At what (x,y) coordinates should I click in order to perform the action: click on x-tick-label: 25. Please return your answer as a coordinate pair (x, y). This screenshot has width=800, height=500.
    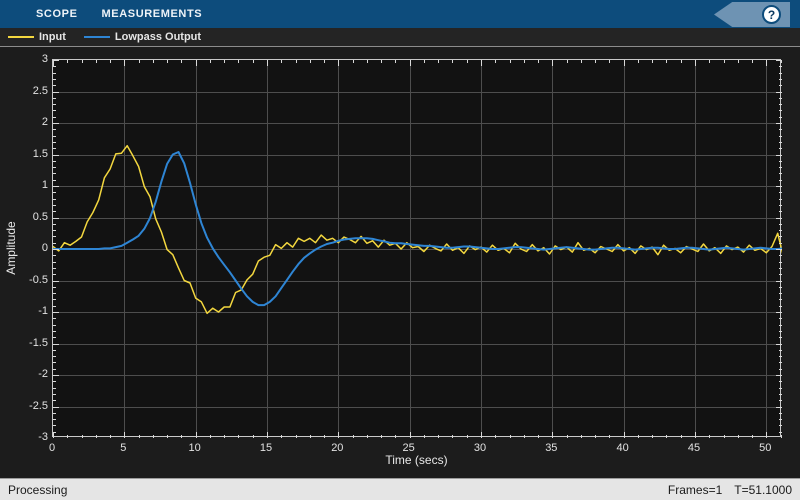
    Looking at the image, I should click on (408, 448).